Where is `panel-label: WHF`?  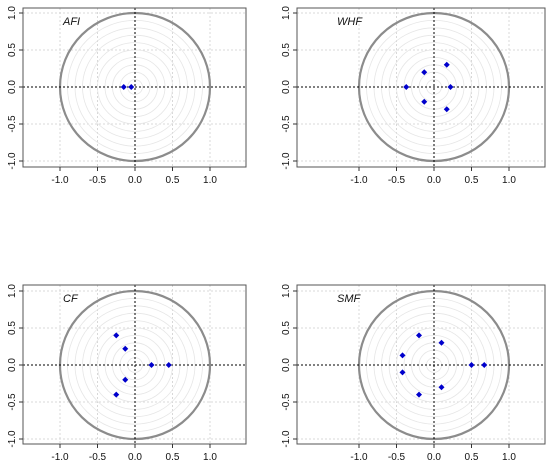
panel-label: WHF is located at coordinates (350, 22).